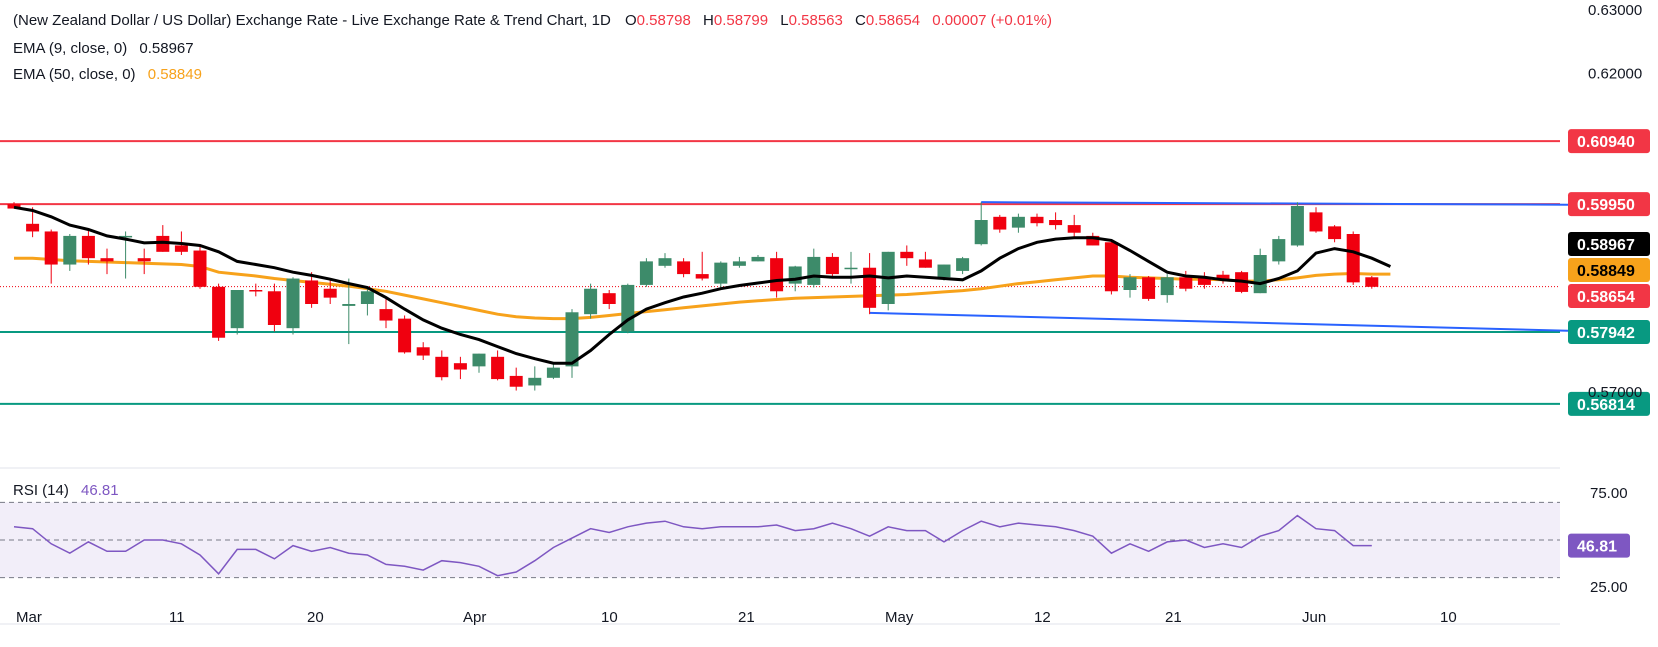 Image resolution: width=1658 pixels, height=647 pixels. Describe the element at coordinates (708, 20) in the screenshot. I see `ohlc-high-label: H` at that location.